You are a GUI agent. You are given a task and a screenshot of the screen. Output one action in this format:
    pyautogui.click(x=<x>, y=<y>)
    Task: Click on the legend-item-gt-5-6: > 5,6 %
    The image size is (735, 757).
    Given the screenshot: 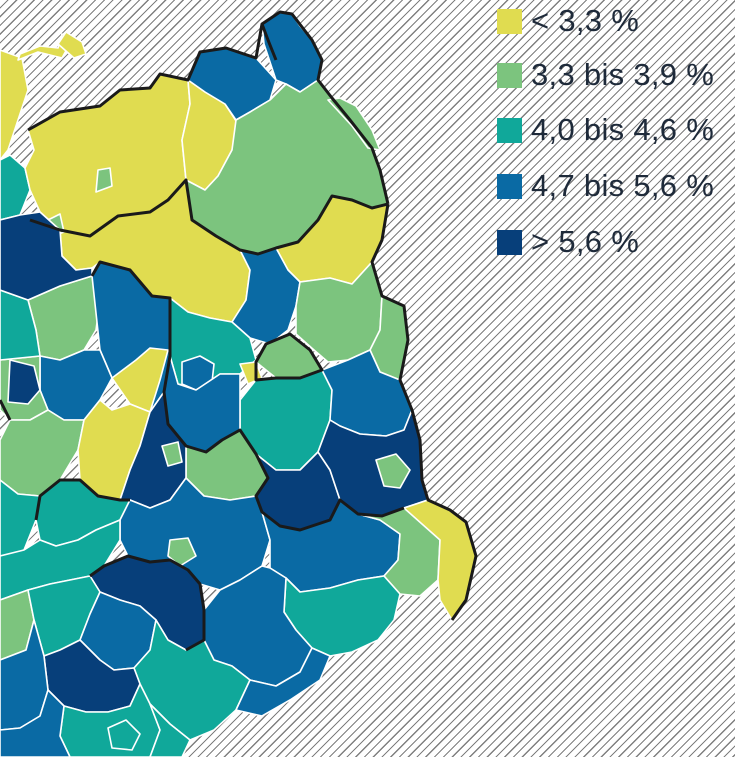 What is the action you would take?
    pyautogui.click(x=568, y=242)
    